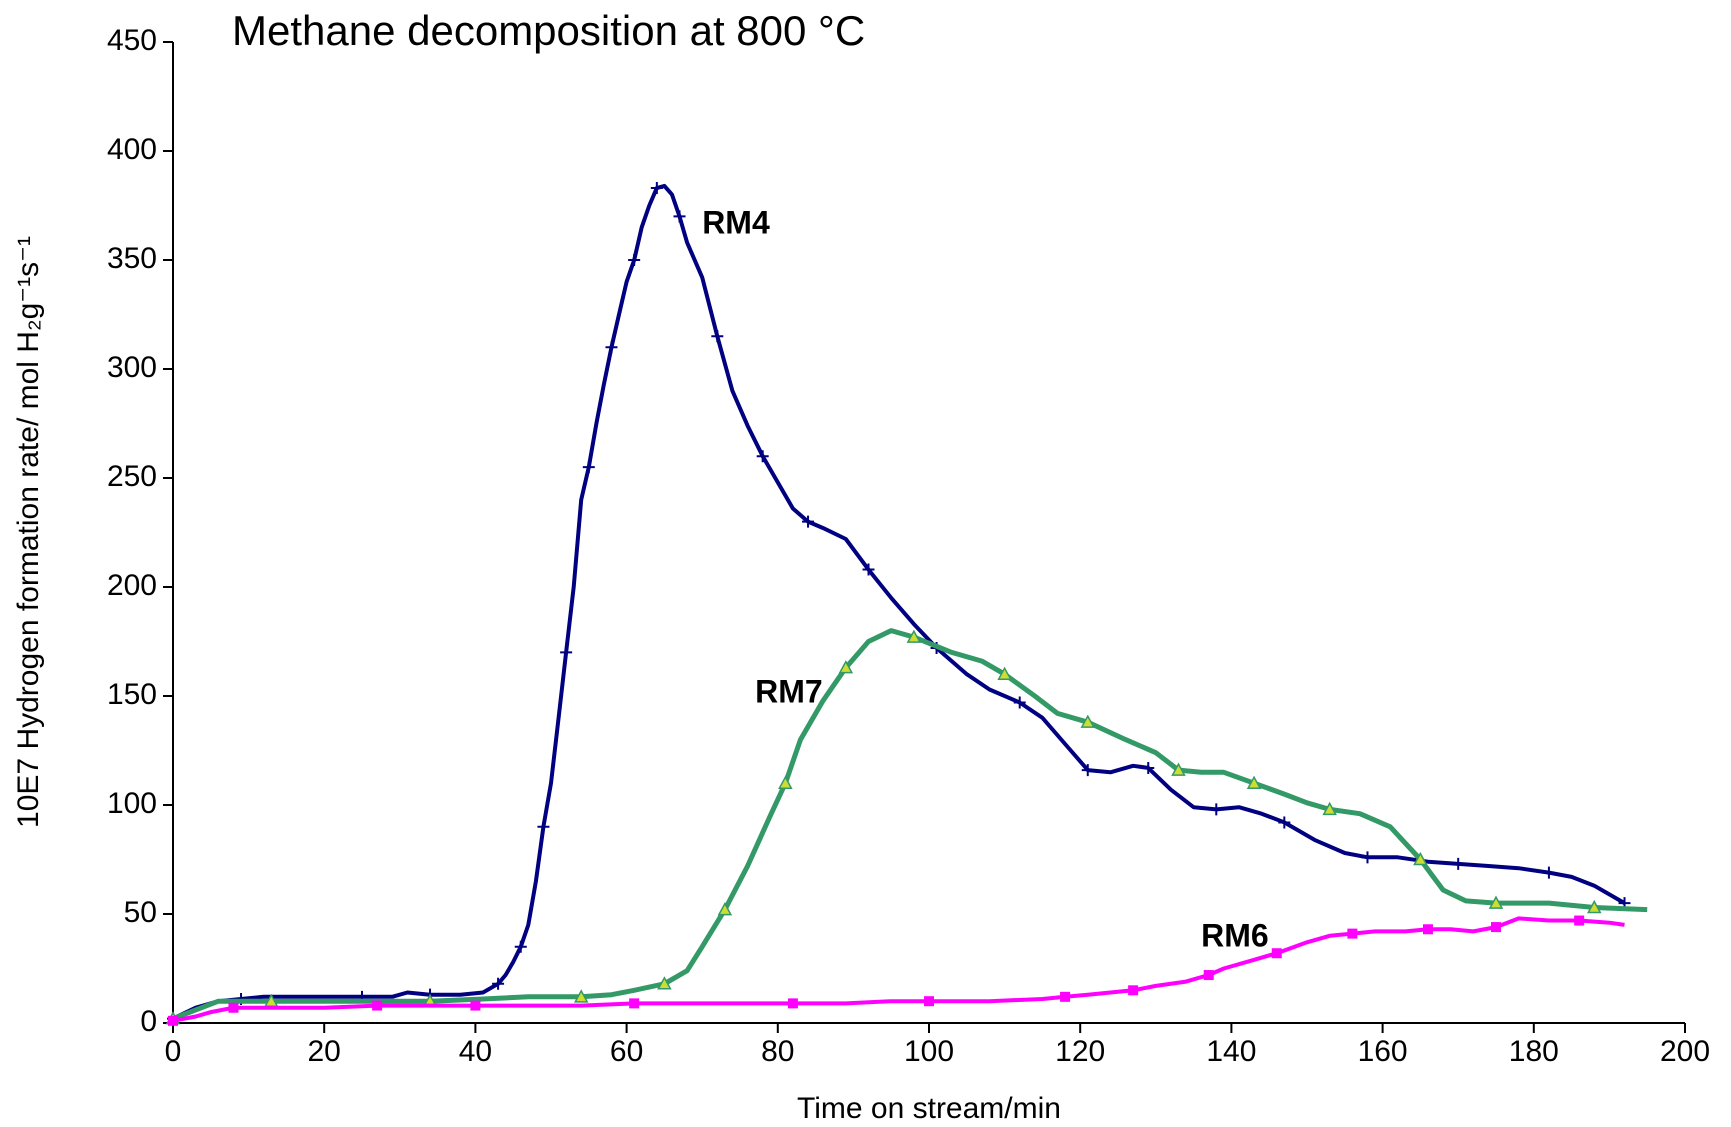 The image size is (1731, 1127). Describe the element at coordinates (789, 691) in the screenshot. I see `annotation: RM7` at that location.